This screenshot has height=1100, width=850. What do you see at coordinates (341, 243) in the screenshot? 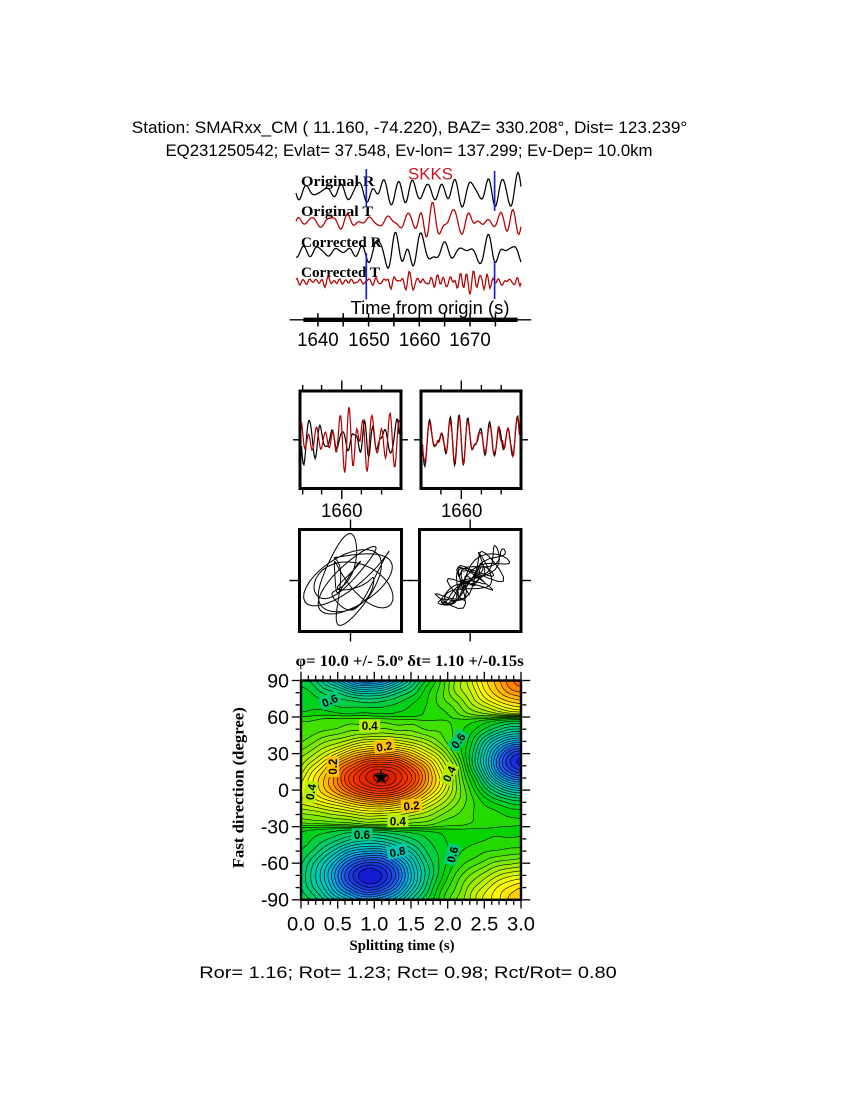
I see `svg-text: Corrected R` at bounding box center [341, 243].